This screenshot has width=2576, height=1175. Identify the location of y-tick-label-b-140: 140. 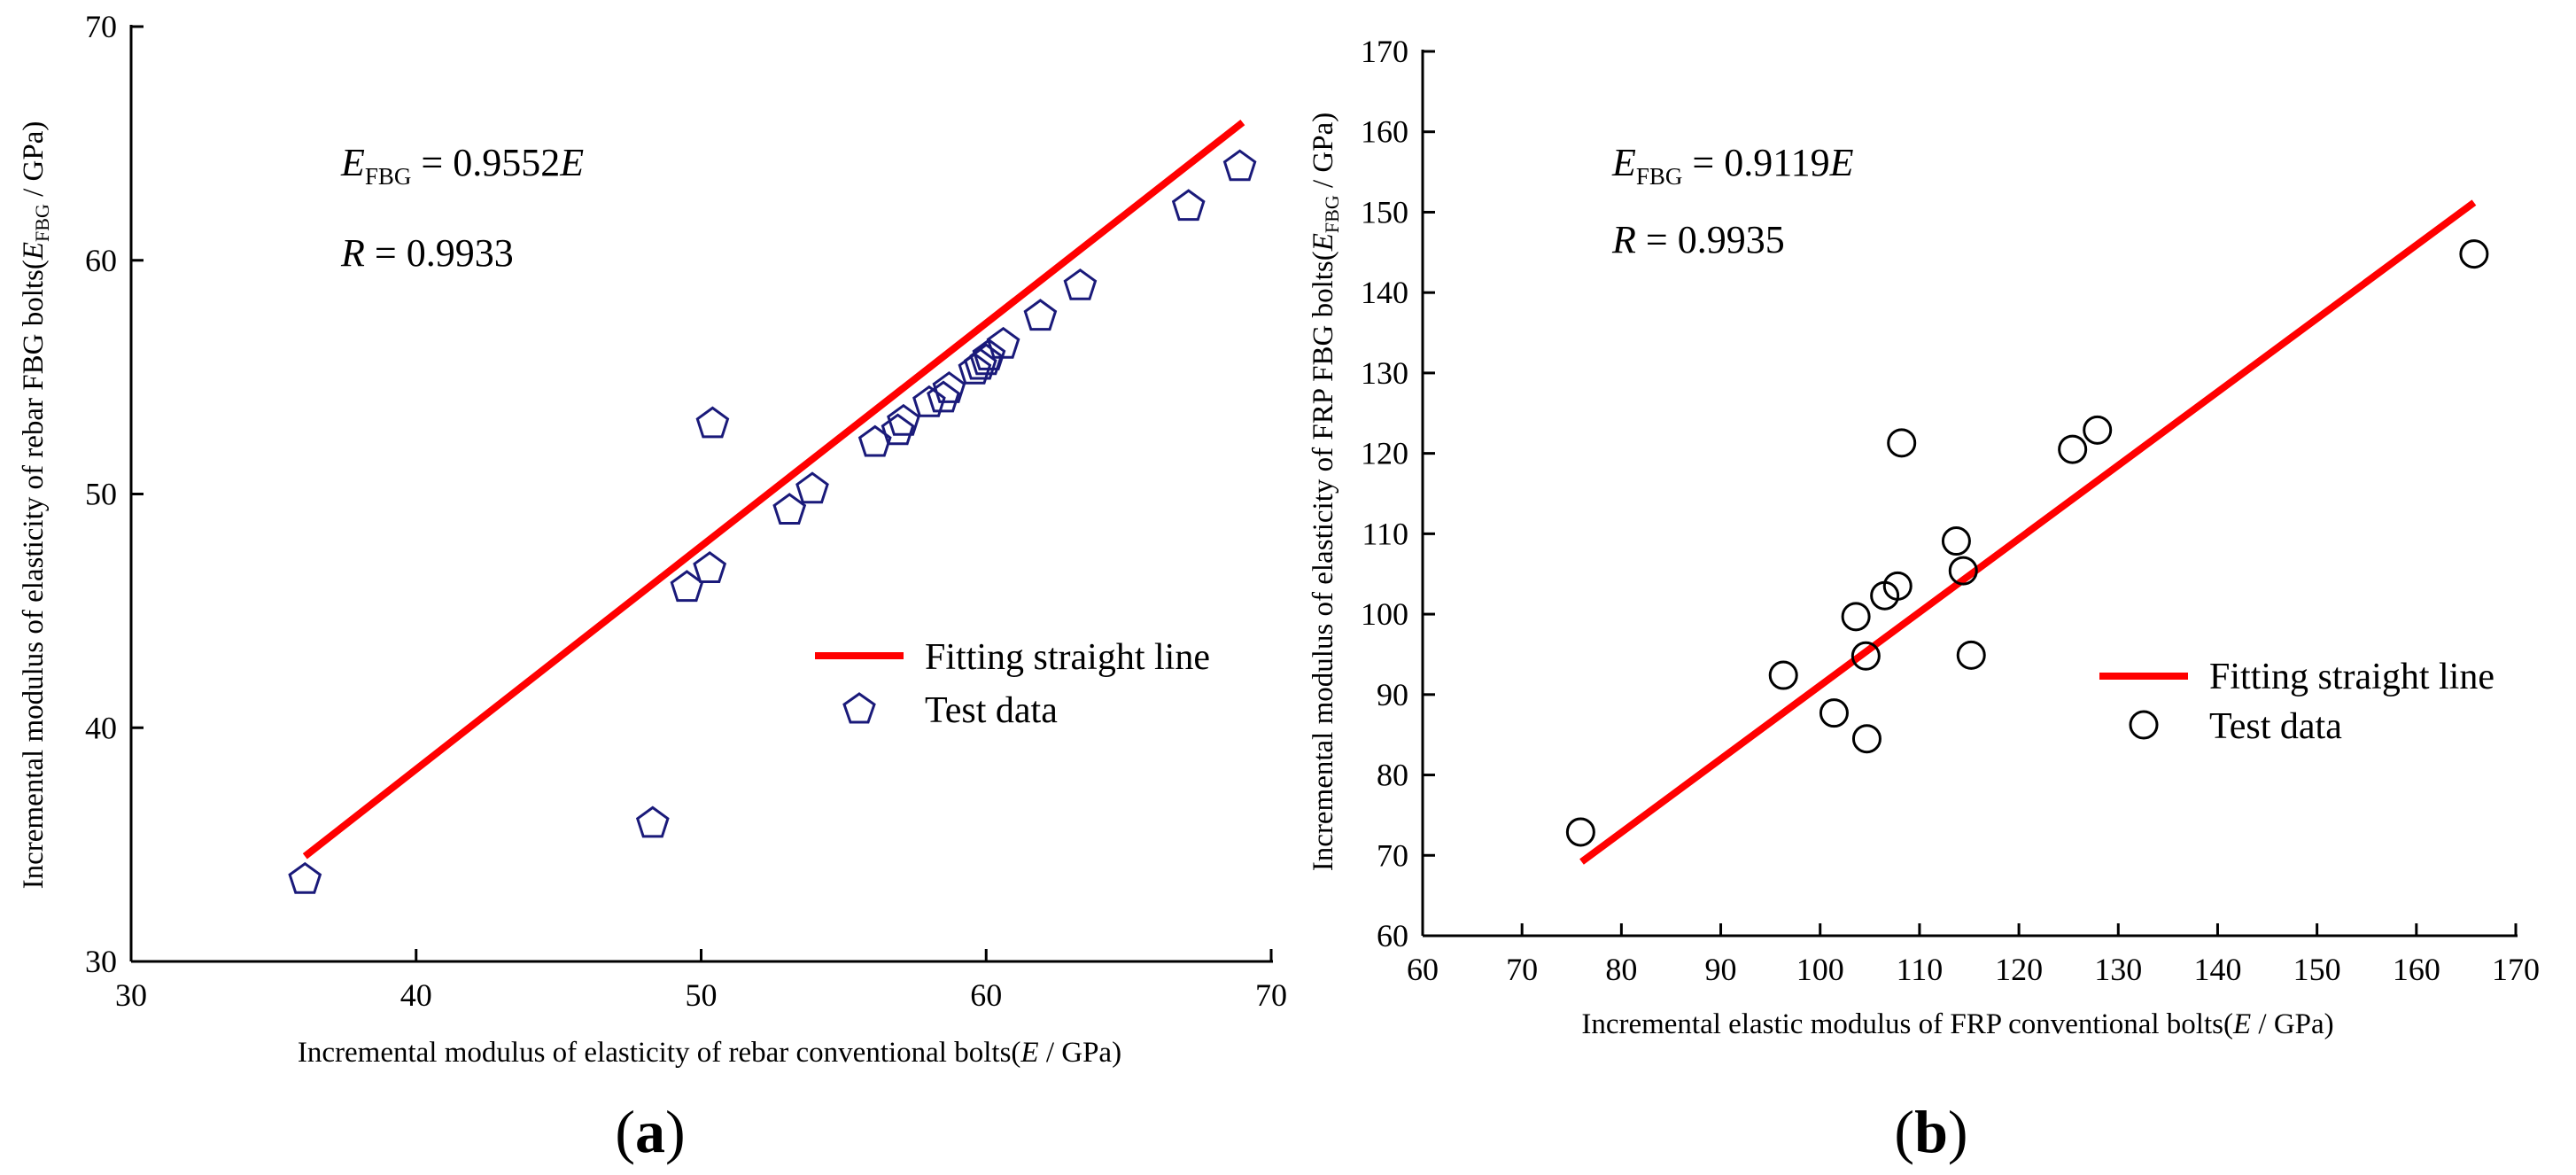
(1384, 292).